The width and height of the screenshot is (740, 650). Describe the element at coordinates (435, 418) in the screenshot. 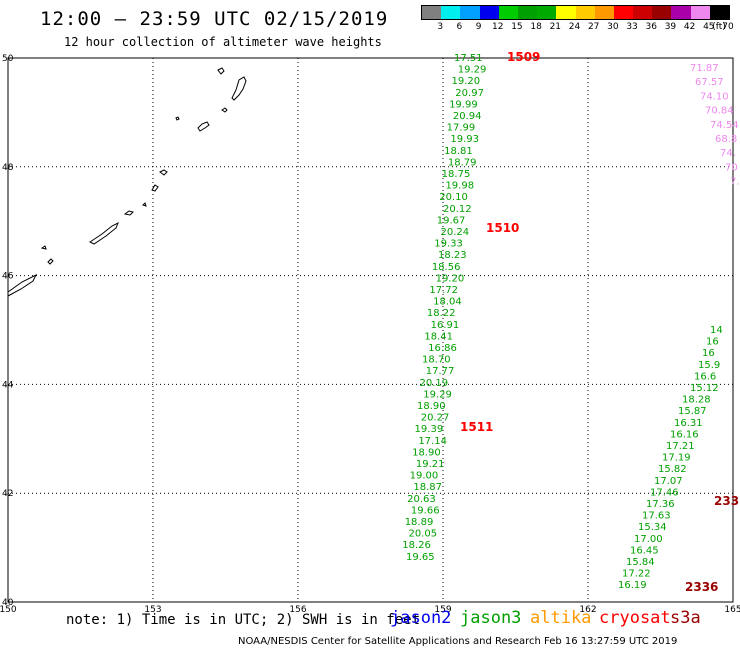

I see `swh-value: 20.27` at that location.